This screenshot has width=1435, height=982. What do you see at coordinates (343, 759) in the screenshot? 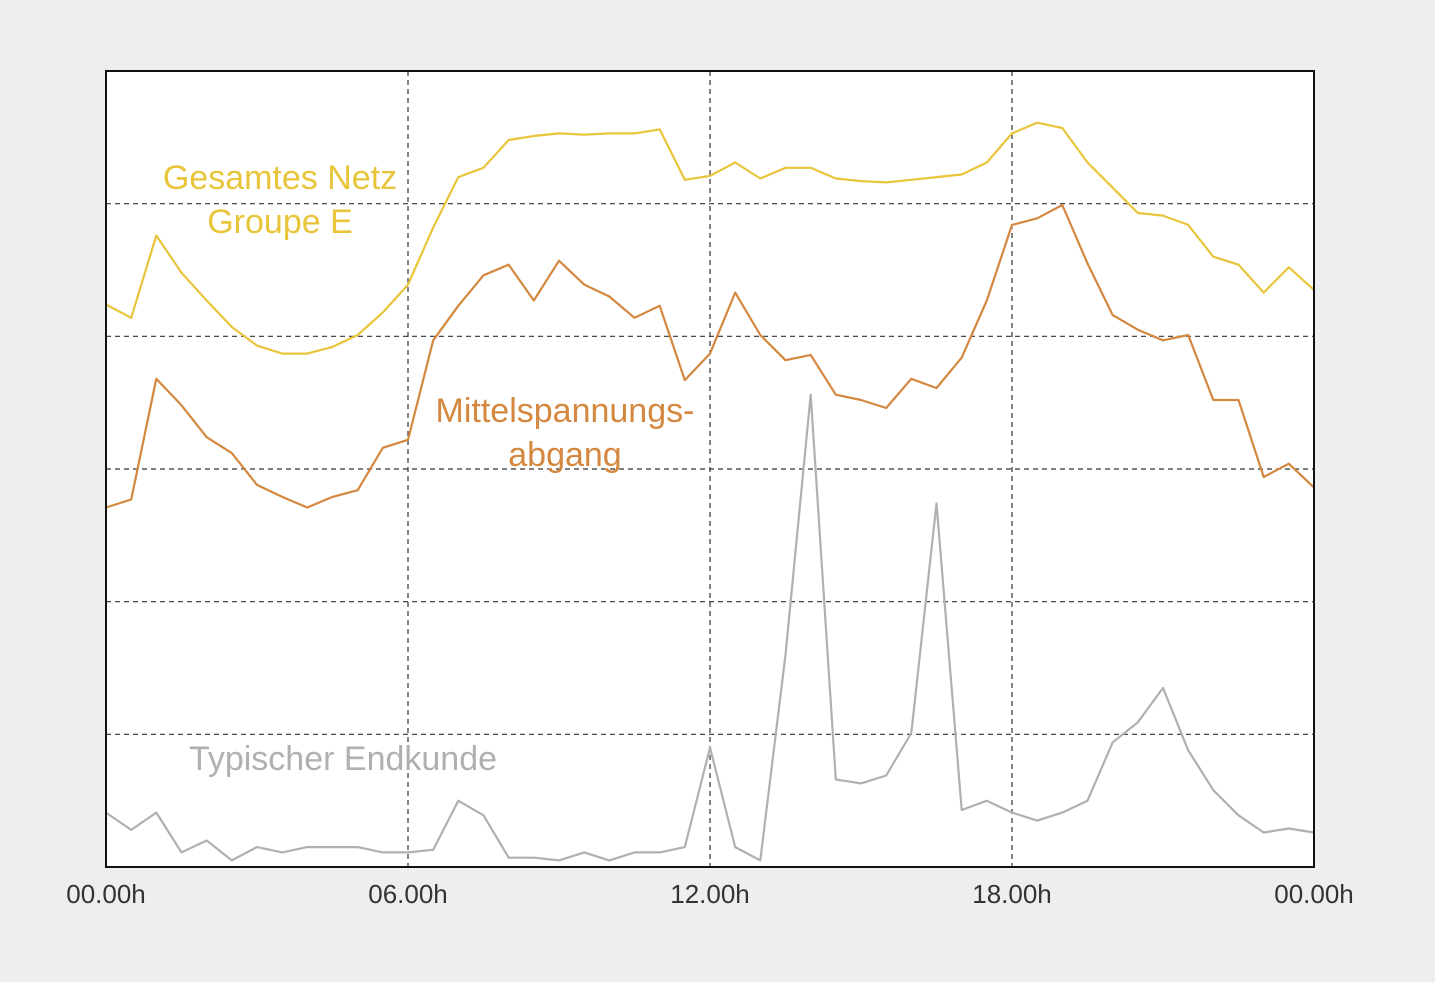
I see `series-label: Typischer Endkunde` at bounding box center [343, 759].